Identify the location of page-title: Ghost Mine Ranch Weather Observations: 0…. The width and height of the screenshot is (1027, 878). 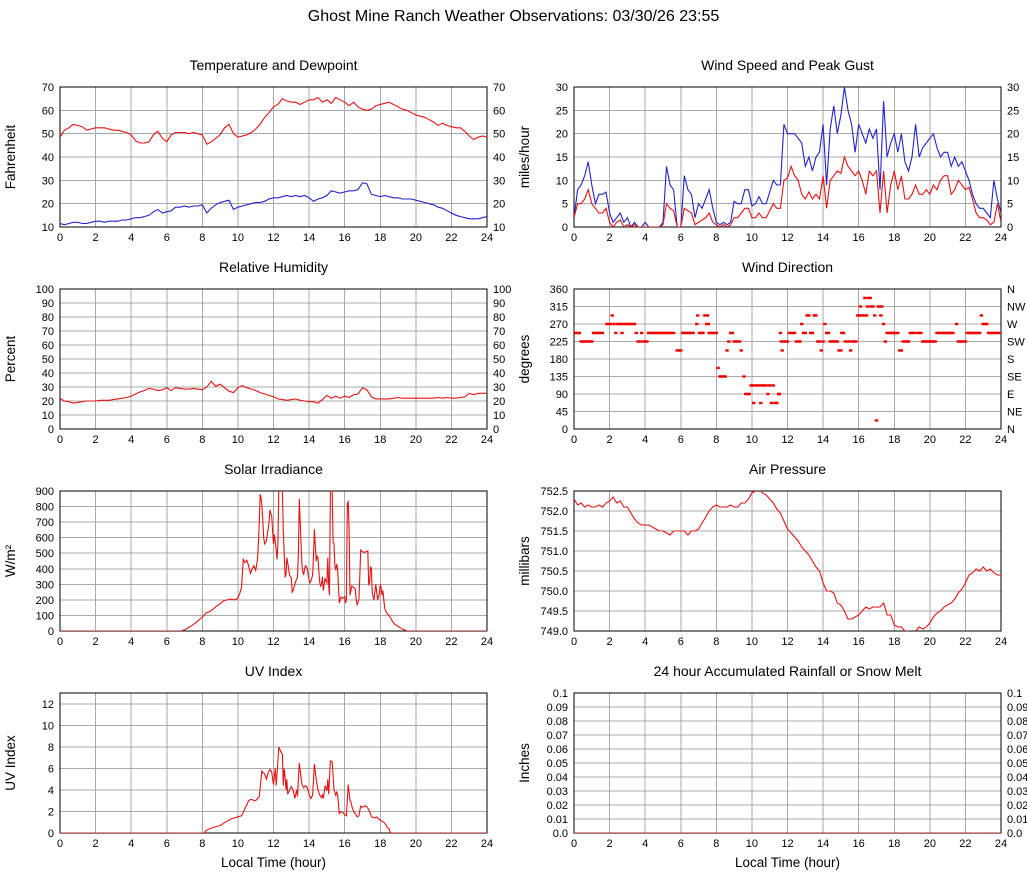
(513, 16).